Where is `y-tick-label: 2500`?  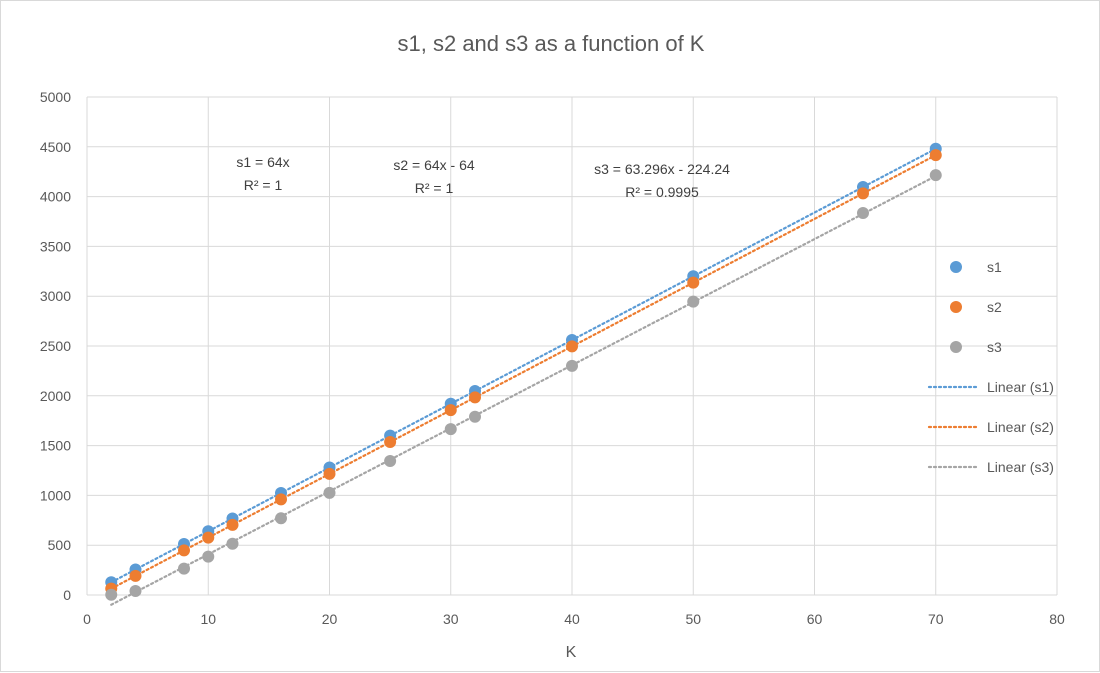 y-tick-label: 2500 is located at coordinates (55, 346).